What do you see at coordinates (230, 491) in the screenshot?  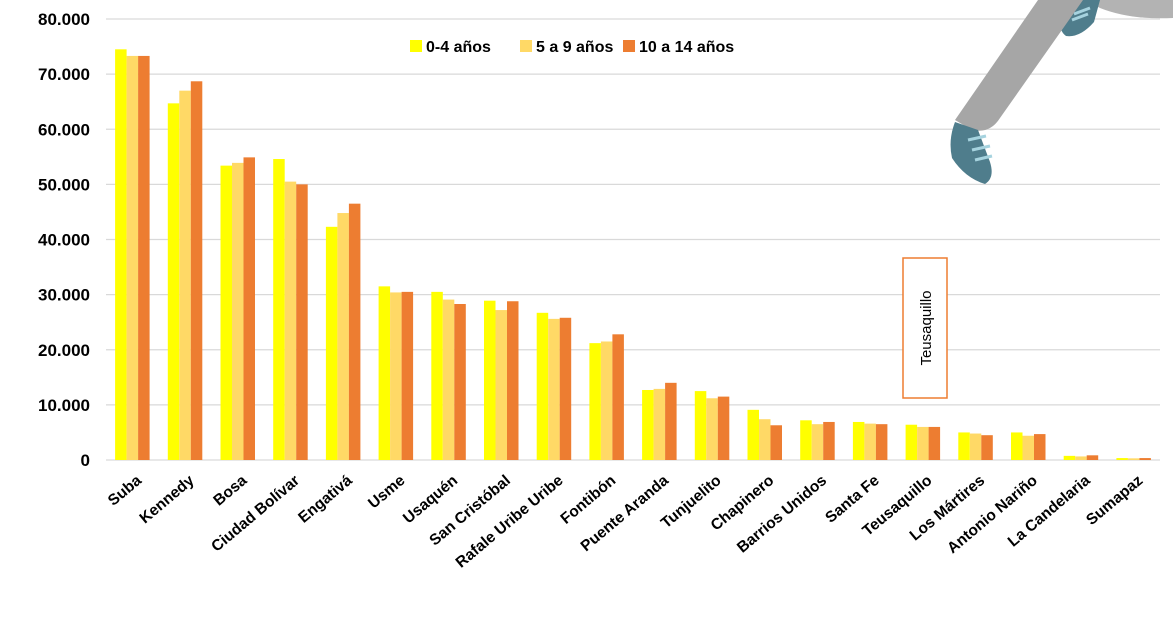 I see `x-tick-label: Bosa` at bounding box center [230, 491].